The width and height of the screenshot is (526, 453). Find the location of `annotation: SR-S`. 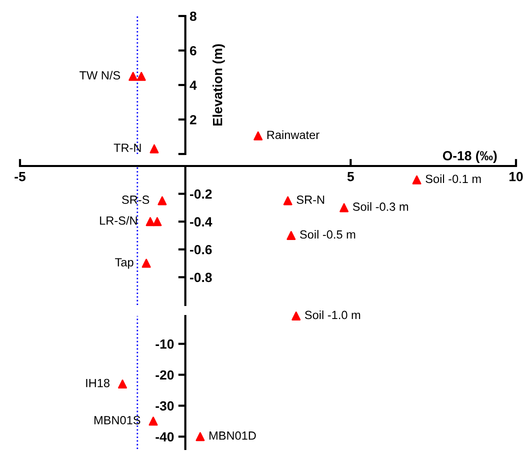

annotation: SR-S is located at coordinates (136, 200).